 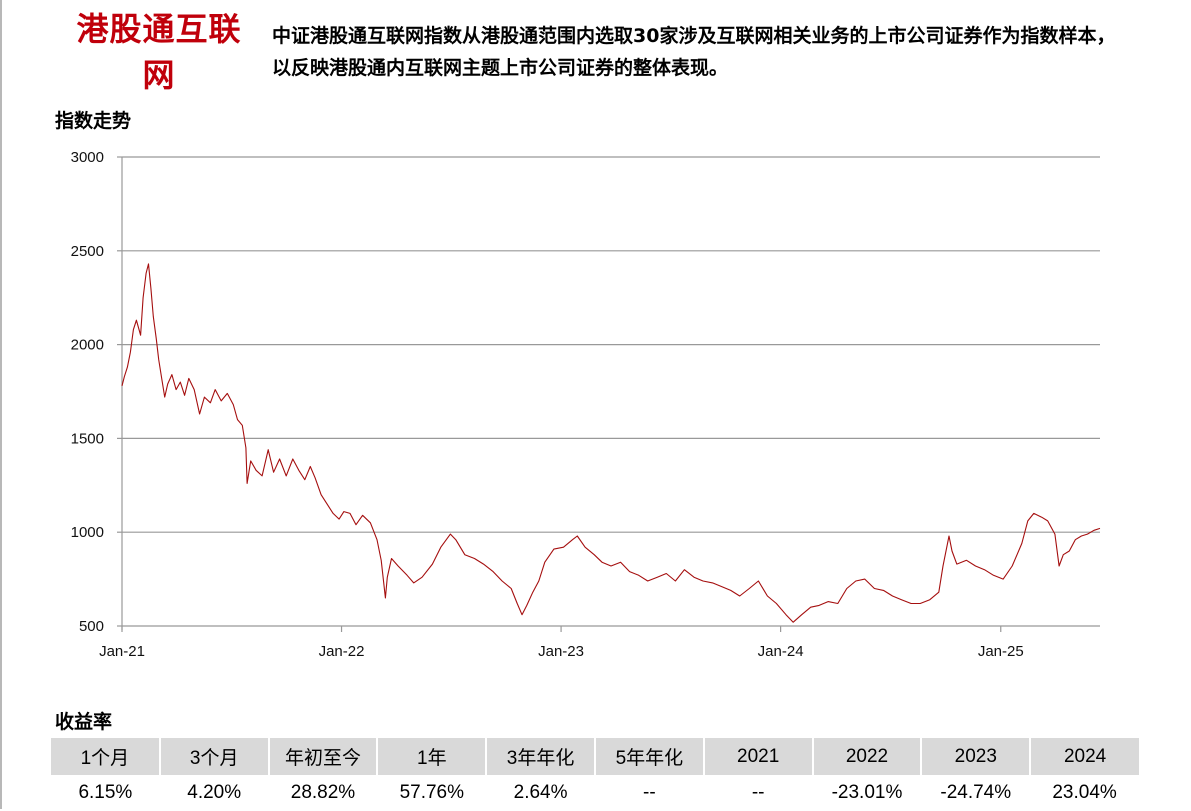 What do you see at coordinates (91, 626) in the screenshot?
I see `y-tick-label: 500` at bounding box center [91, 626].